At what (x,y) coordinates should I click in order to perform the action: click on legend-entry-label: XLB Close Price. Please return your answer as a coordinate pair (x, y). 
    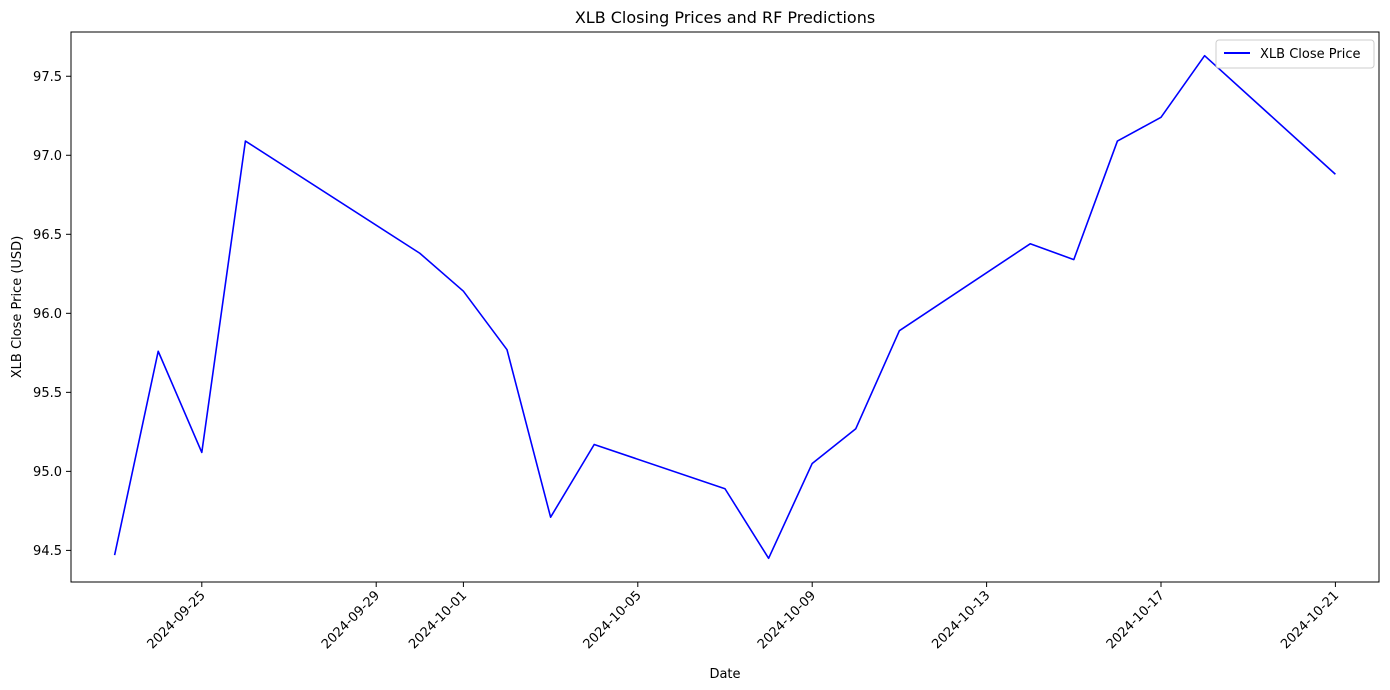
    Looking at the image, I should click on (1310, 54).